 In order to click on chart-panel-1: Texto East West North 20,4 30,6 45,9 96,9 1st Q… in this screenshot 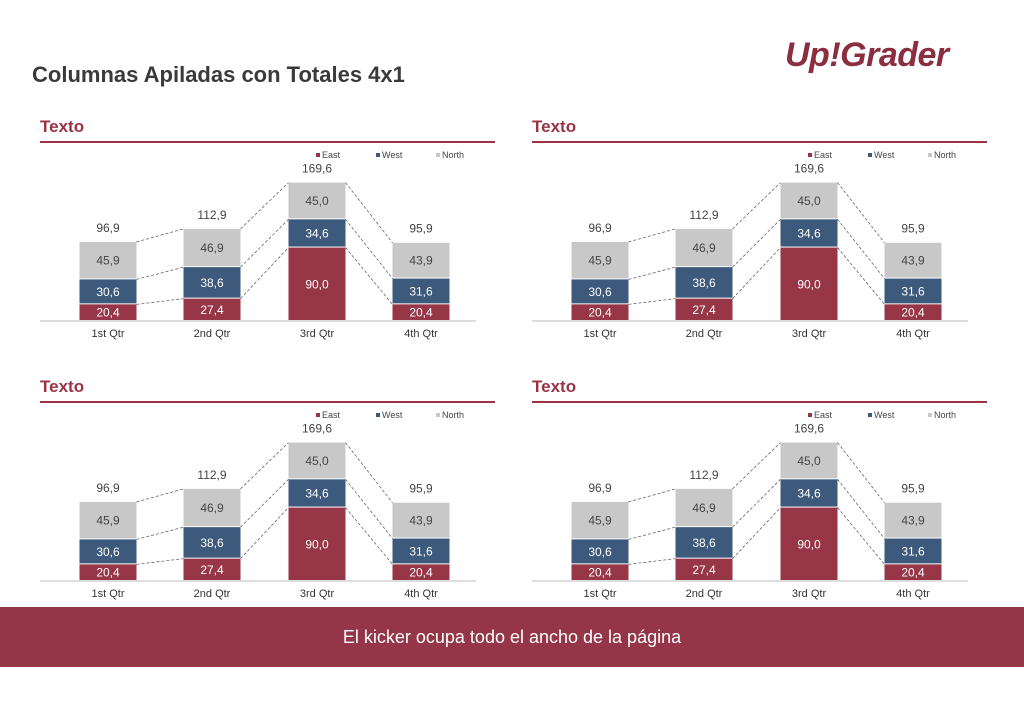, I will do `click(267, 228)`.